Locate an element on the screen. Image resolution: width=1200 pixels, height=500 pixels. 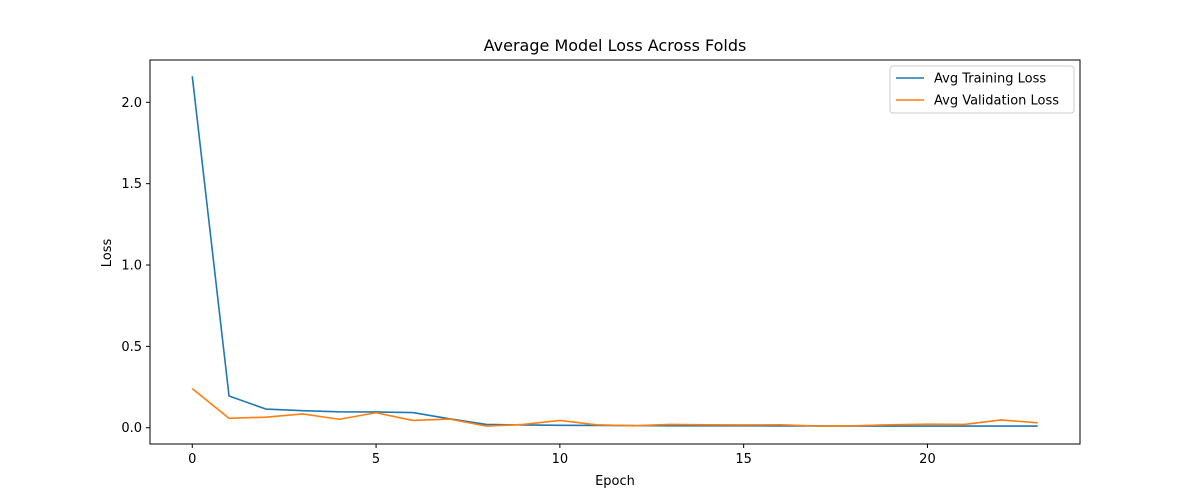
x-tick-label: 5 is located at coordinates (376, 459).